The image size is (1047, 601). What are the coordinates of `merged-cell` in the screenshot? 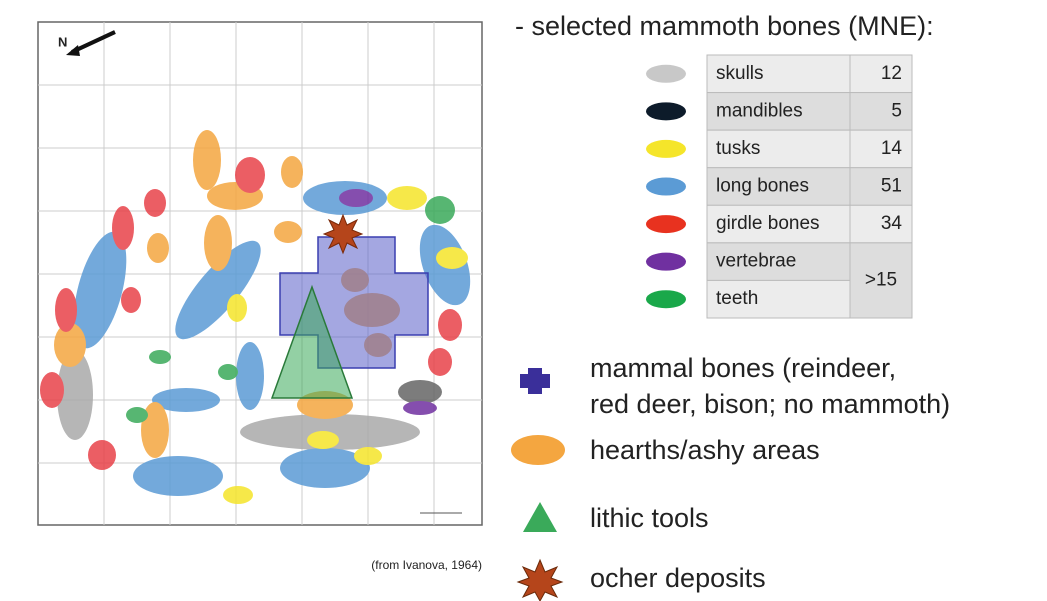 It's located at (881, 280).